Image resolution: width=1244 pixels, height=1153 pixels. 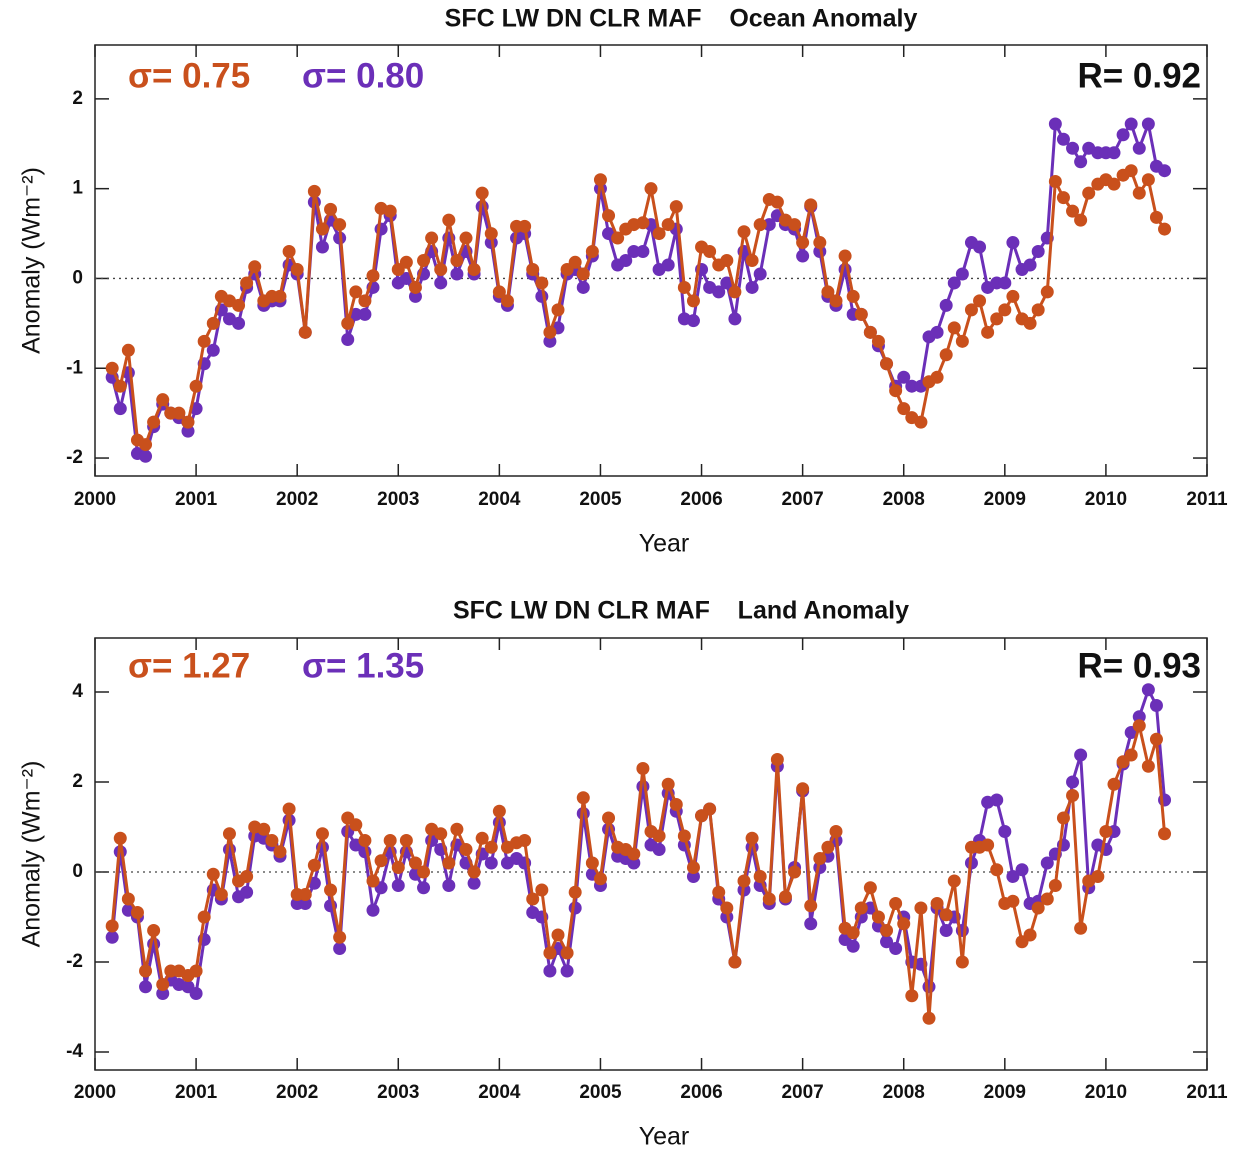 What do you see at coordinates (1005, 1092) in the screenshot?
I see `x-tick-label: 2009` at bounding box center [1005, 1092].